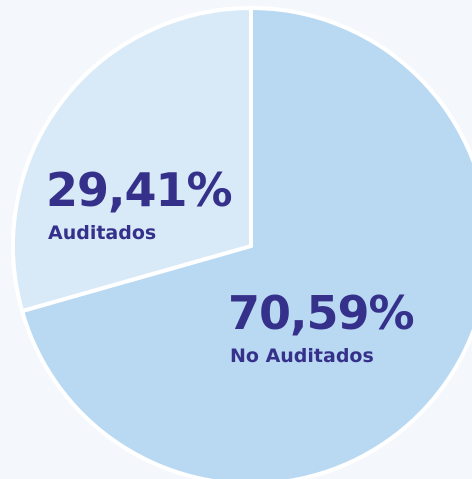 This screenshot has width=472, height=479. What do you see at coordinates (321, 313) in the screenshot?
I see `value-label: 70,59%` at bounding box center [321, 313].